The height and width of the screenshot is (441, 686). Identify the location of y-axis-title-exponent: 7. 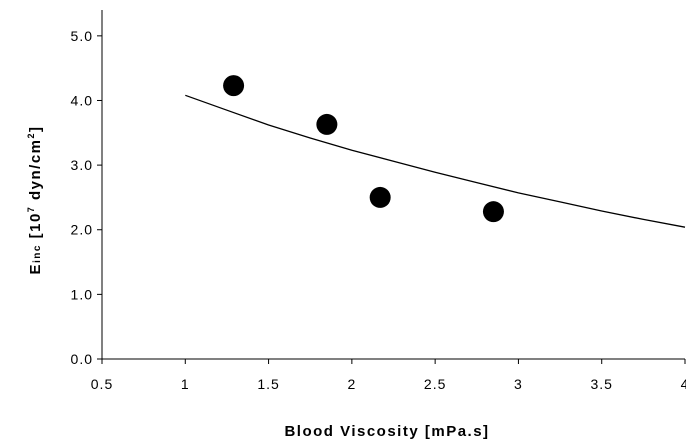
(31, 209).